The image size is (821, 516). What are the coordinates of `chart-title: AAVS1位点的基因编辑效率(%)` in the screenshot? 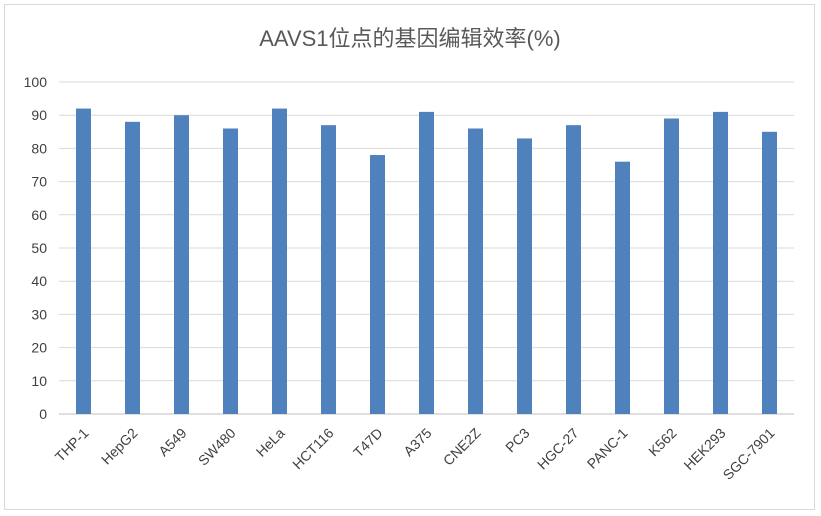 It's located at (410, 38).